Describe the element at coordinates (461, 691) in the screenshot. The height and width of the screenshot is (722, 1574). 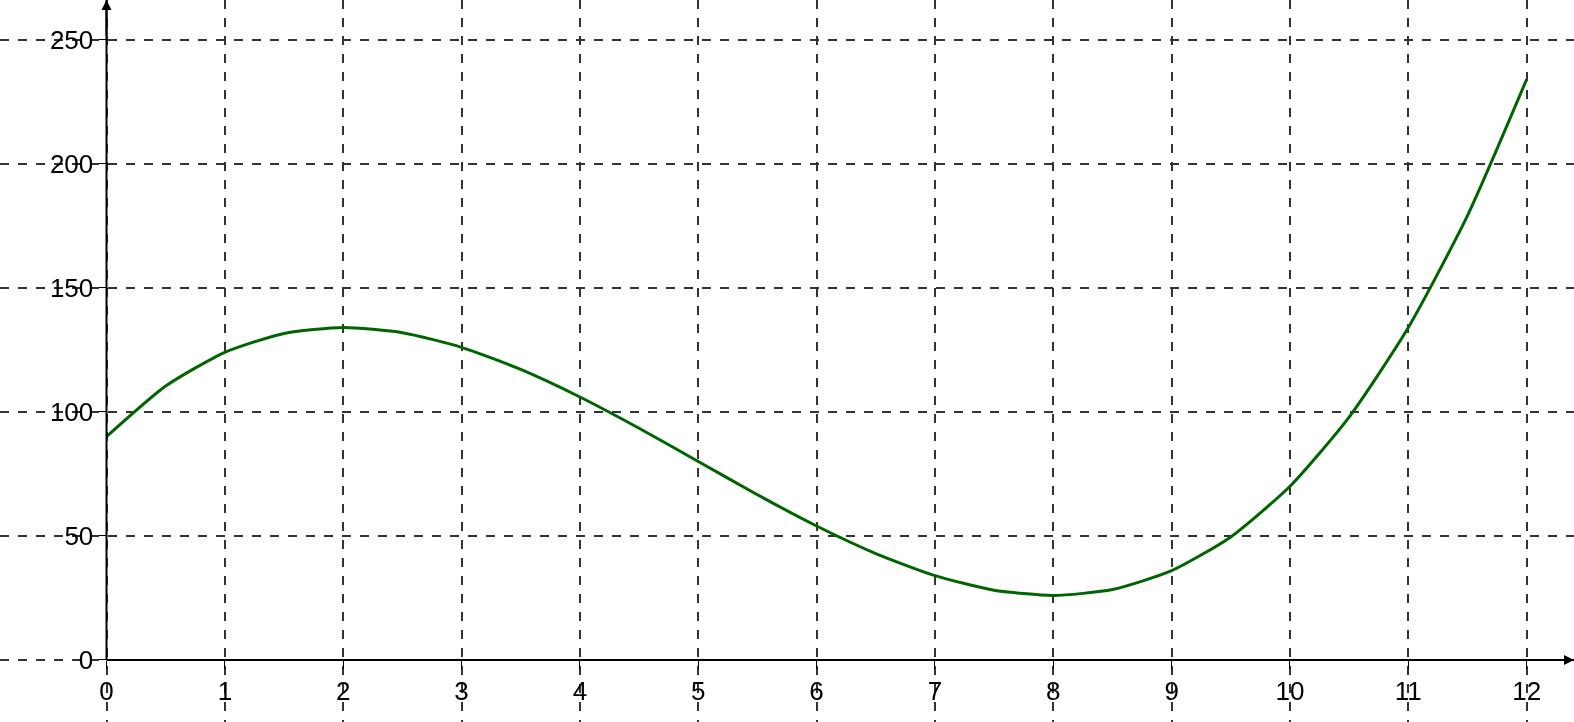
I see `x-tick-label: 3` at that location.